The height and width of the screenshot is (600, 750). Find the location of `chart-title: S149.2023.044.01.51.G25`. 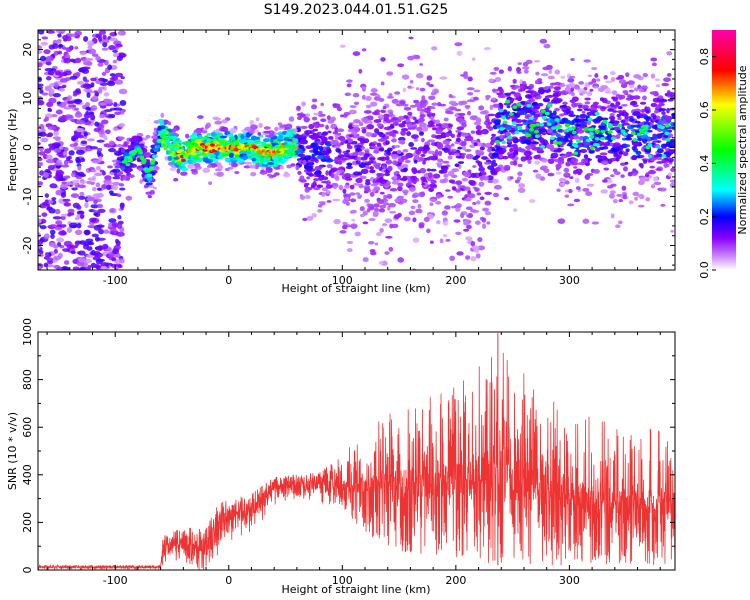

chart-title: S149.2023.044.01.51.G25 is located at coordinates (356, 10).